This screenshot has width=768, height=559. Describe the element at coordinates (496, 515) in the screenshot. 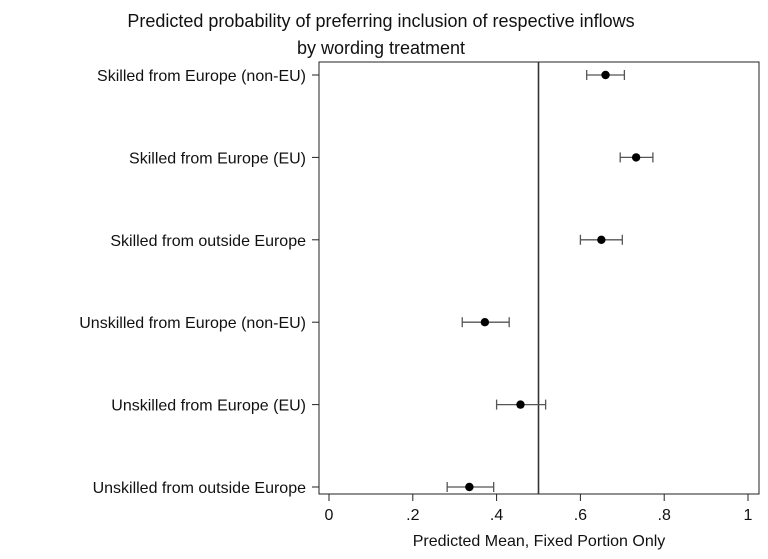

I see `x-tick-label: .4` at that location.